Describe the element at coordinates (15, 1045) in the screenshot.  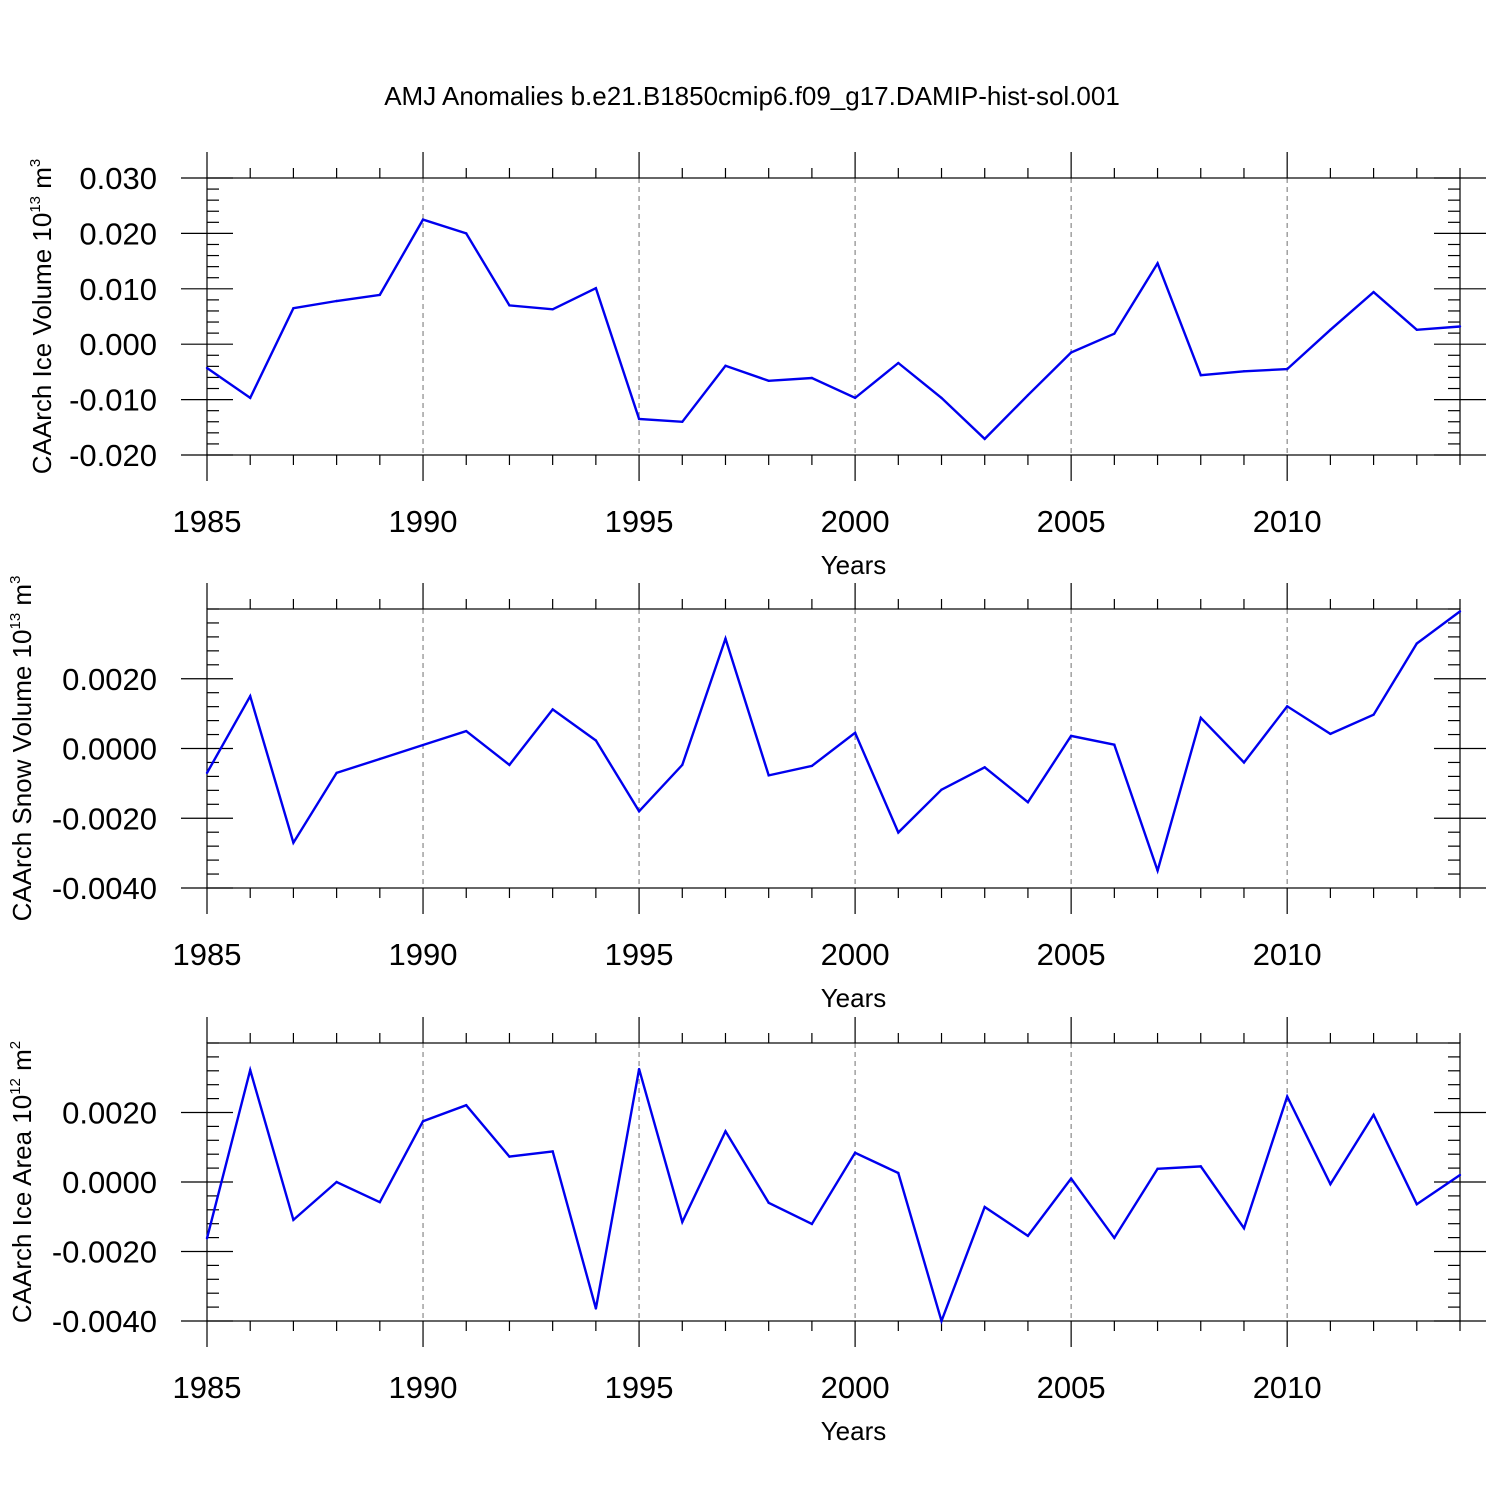
I see `y-axis-label-unit-exponent: 2` at that location.